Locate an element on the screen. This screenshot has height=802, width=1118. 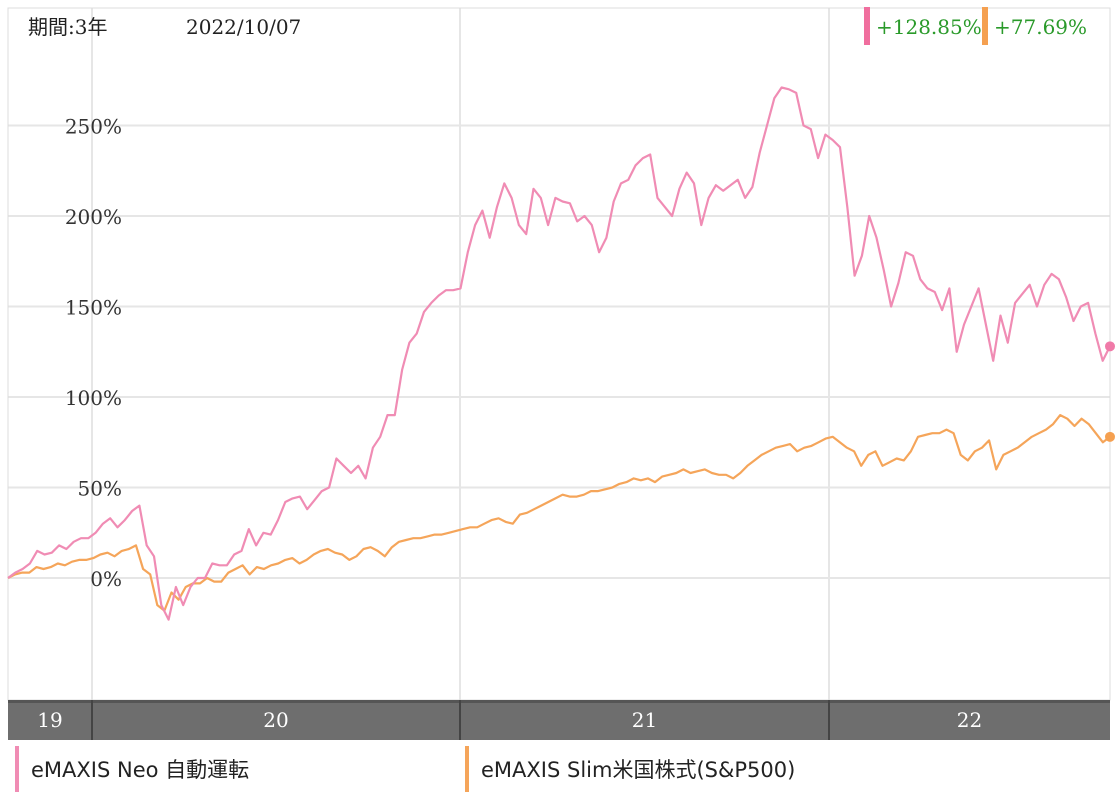
y-tick-label: 250% is located at coordinates (93, 127).